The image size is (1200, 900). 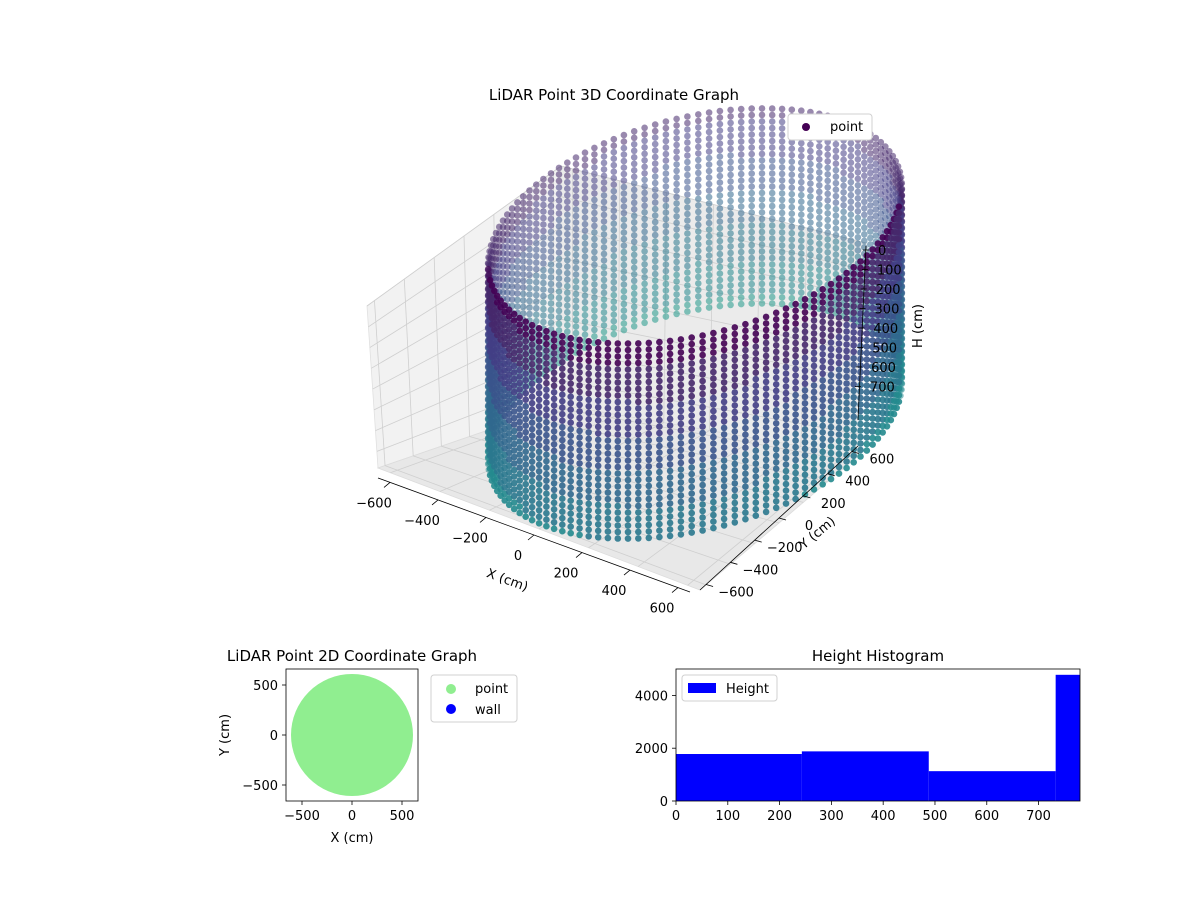 I want to click on z-tick-label-3d: 100, so click(x=889, y=270).